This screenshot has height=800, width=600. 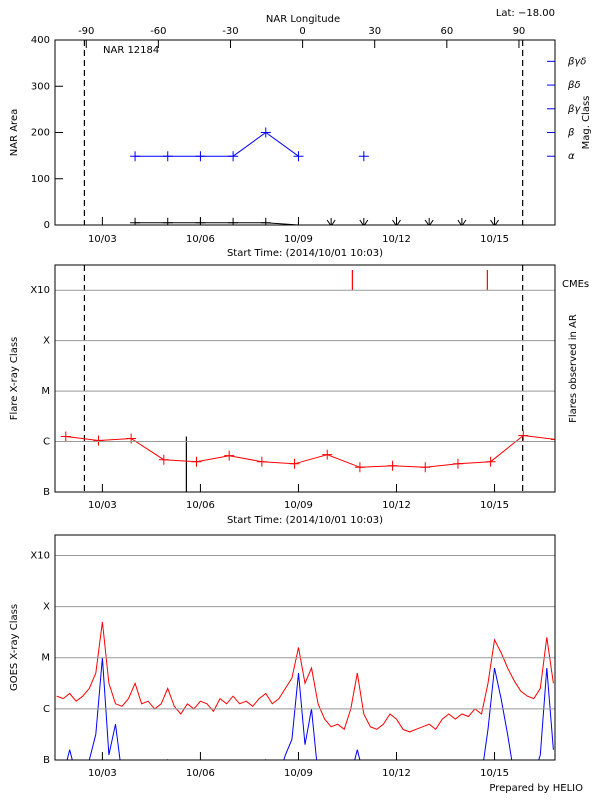 I want to click on legend-entry: CMEs, so click(x=575, y=284).